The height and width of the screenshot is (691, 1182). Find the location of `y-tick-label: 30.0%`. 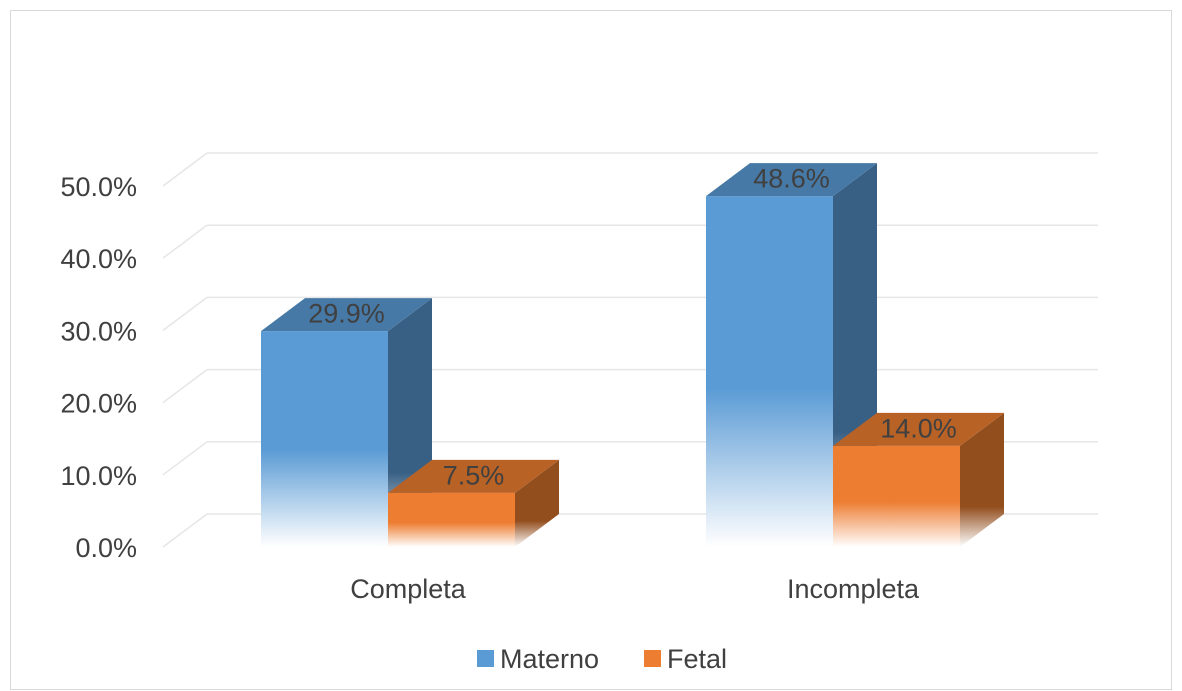

y-tick-label: 30.0% is located at coordinates (98, 331).